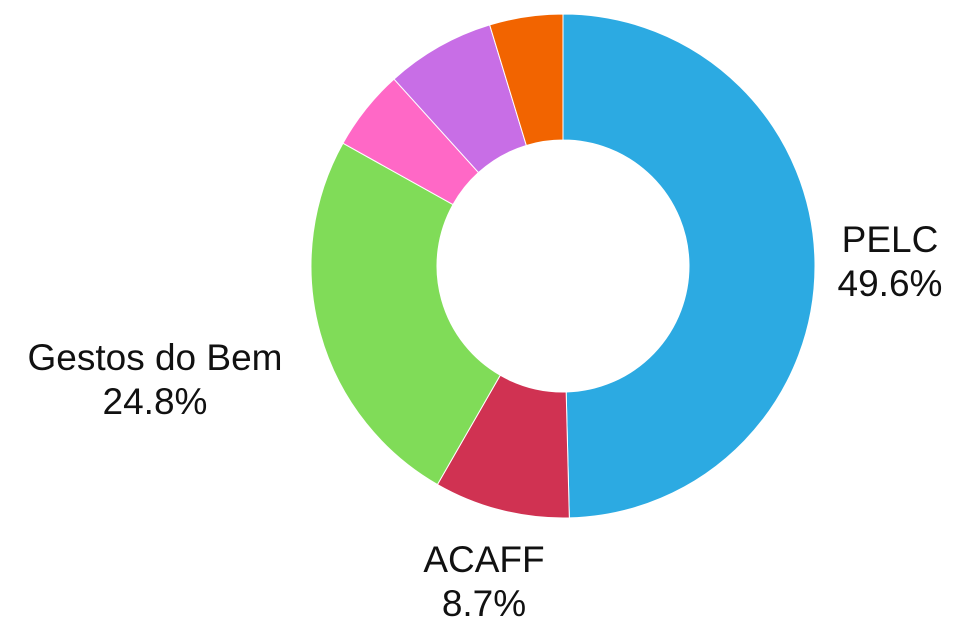 This screenshot has height=621, width=955. Describe the element at coordinates (890, 239) in the screenshot. I see `slice-label-name: PELC` at that location.